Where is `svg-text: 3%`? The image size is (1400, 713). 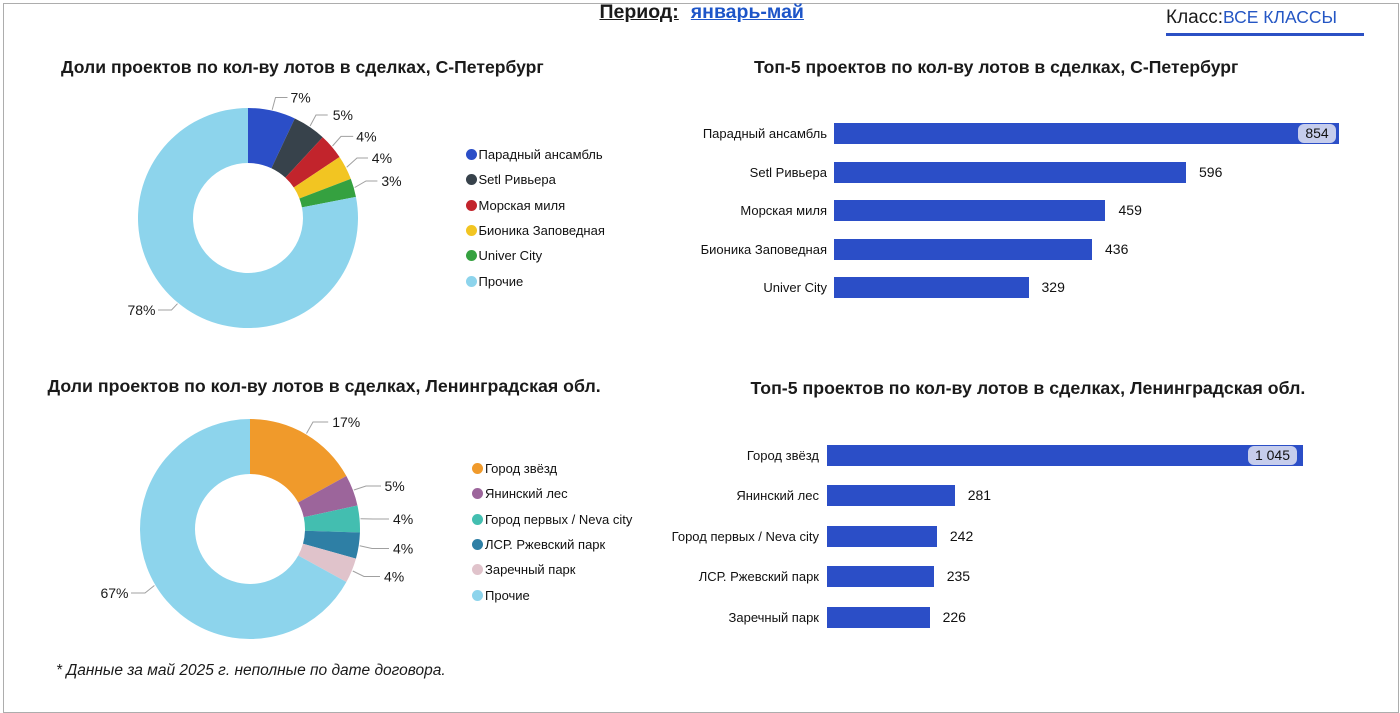 svg-text: 3% is located at coordinates (391, 181).